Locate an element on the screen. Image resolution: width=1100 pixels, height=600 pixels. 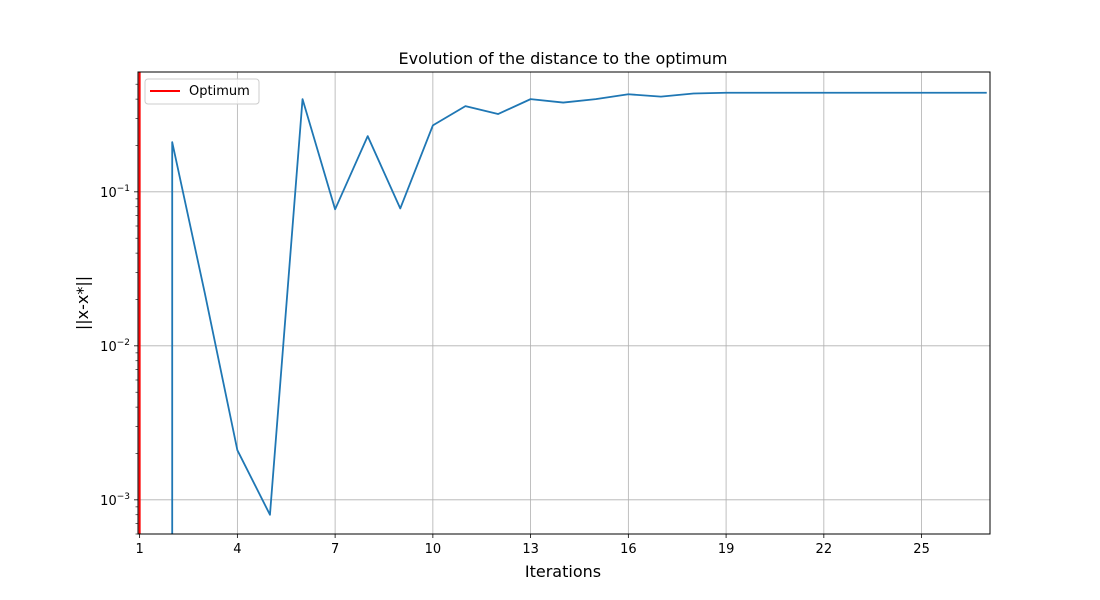
x-tick-label: 1 is located at coordinates (139, 549).